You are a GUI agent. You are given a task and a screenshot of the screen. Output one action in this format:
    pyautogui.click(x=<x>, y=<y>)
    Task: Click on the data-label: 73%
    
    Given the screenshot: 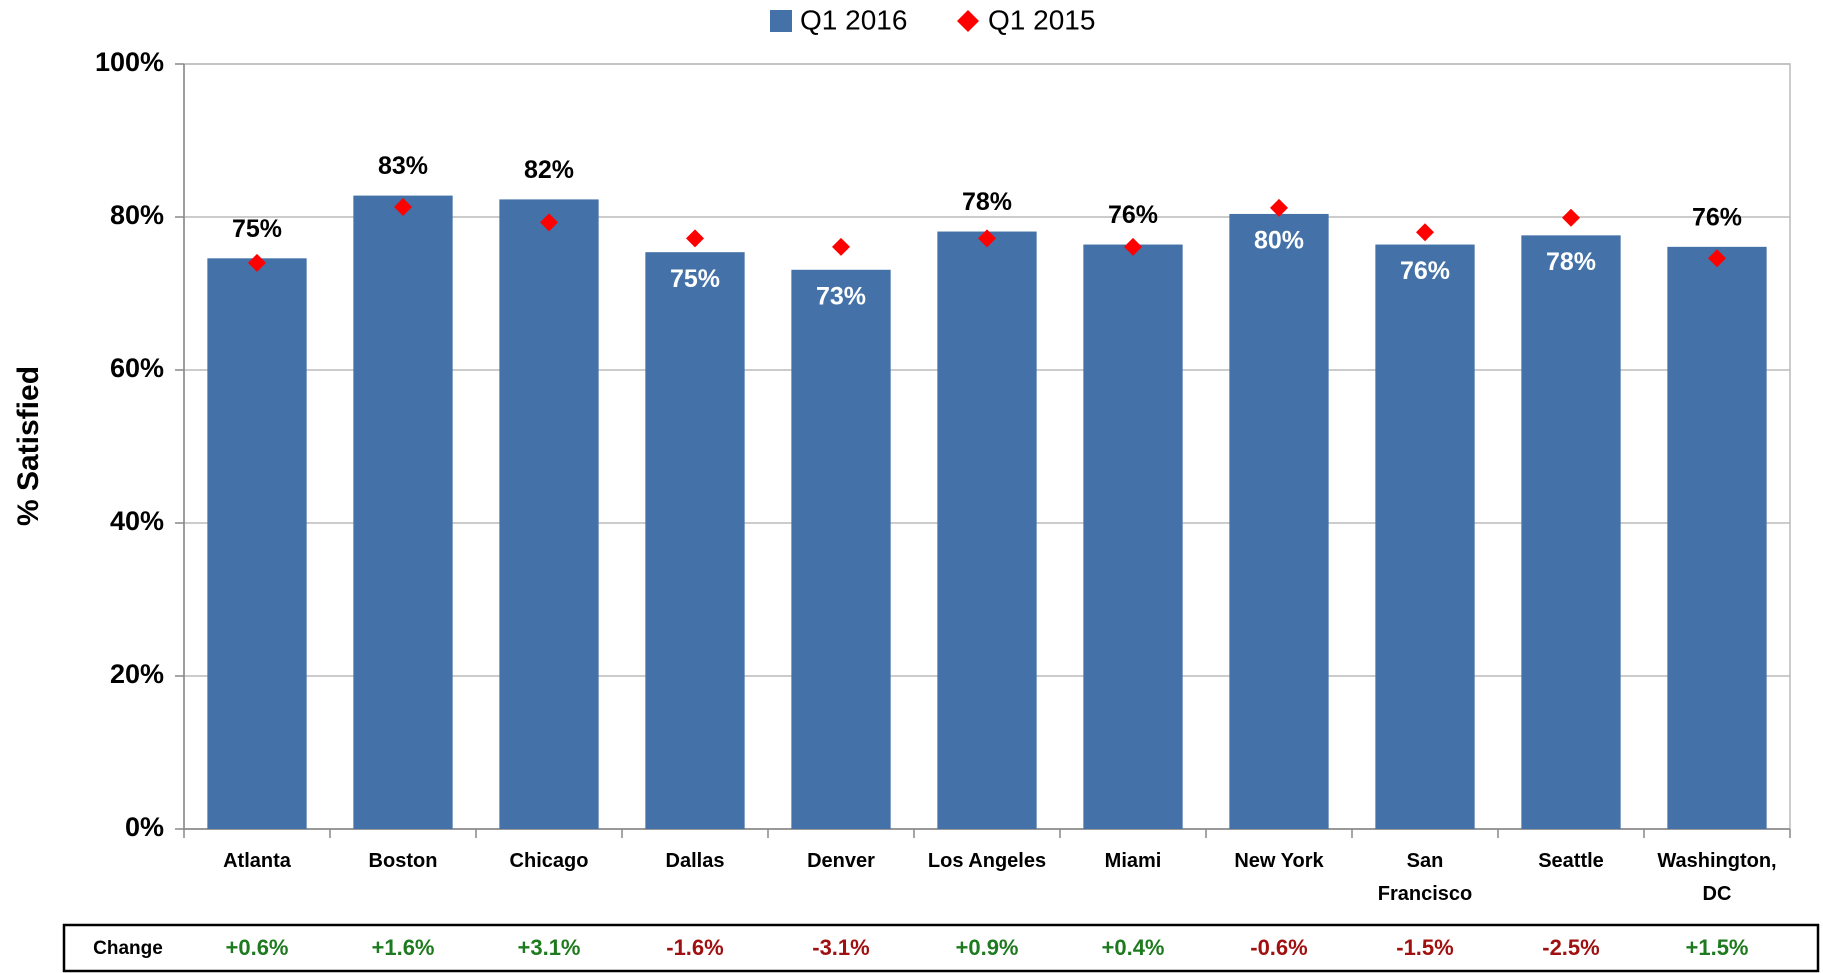 What is the action you would take?
    pyautogui.click(x=841, y=296)
    